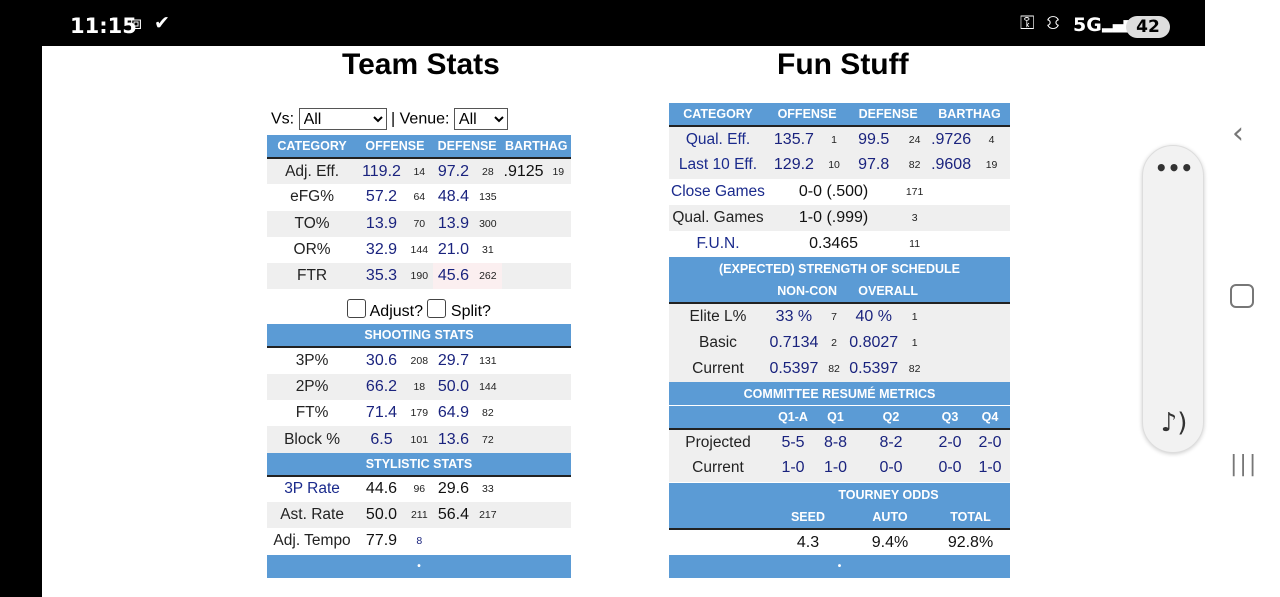 This screenshot has height=597, width=1280. Describe the element at coordinates (488, 515) in the screenshot. I see `defense-rank: 217` at that location.